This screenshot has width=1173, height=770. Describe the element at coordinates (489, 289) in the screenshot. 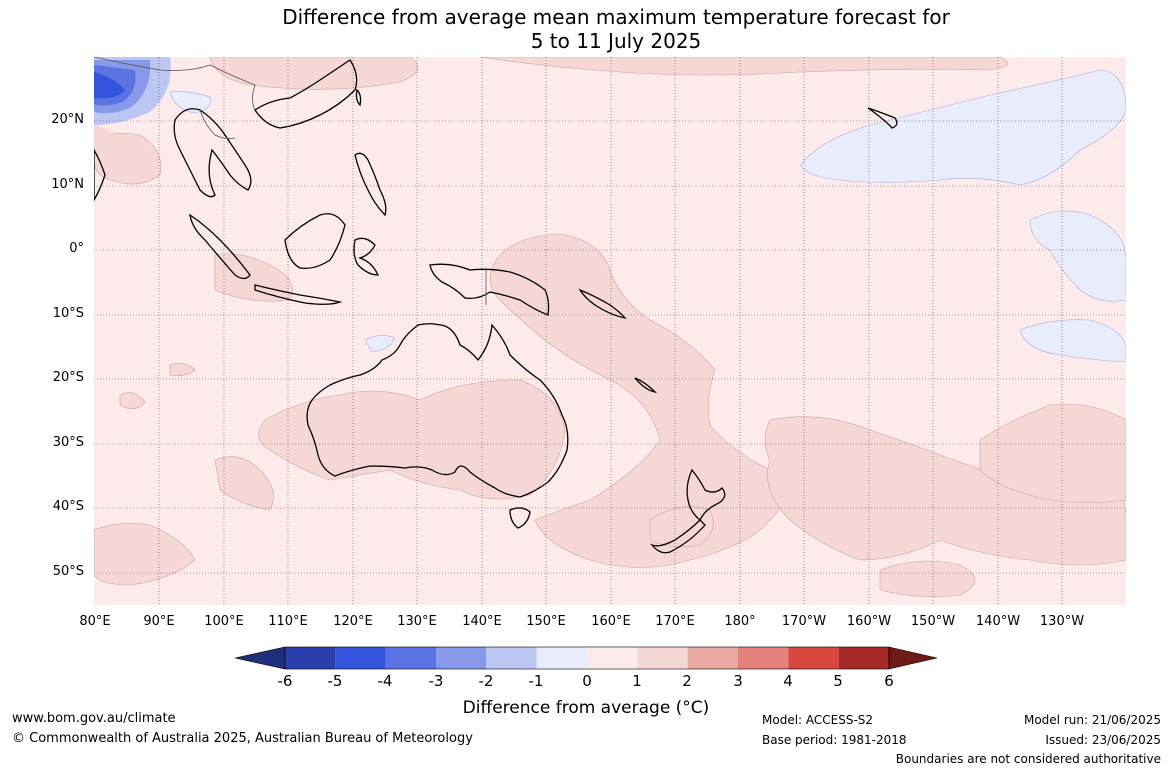

I see `new-guinea-coast` at that location.